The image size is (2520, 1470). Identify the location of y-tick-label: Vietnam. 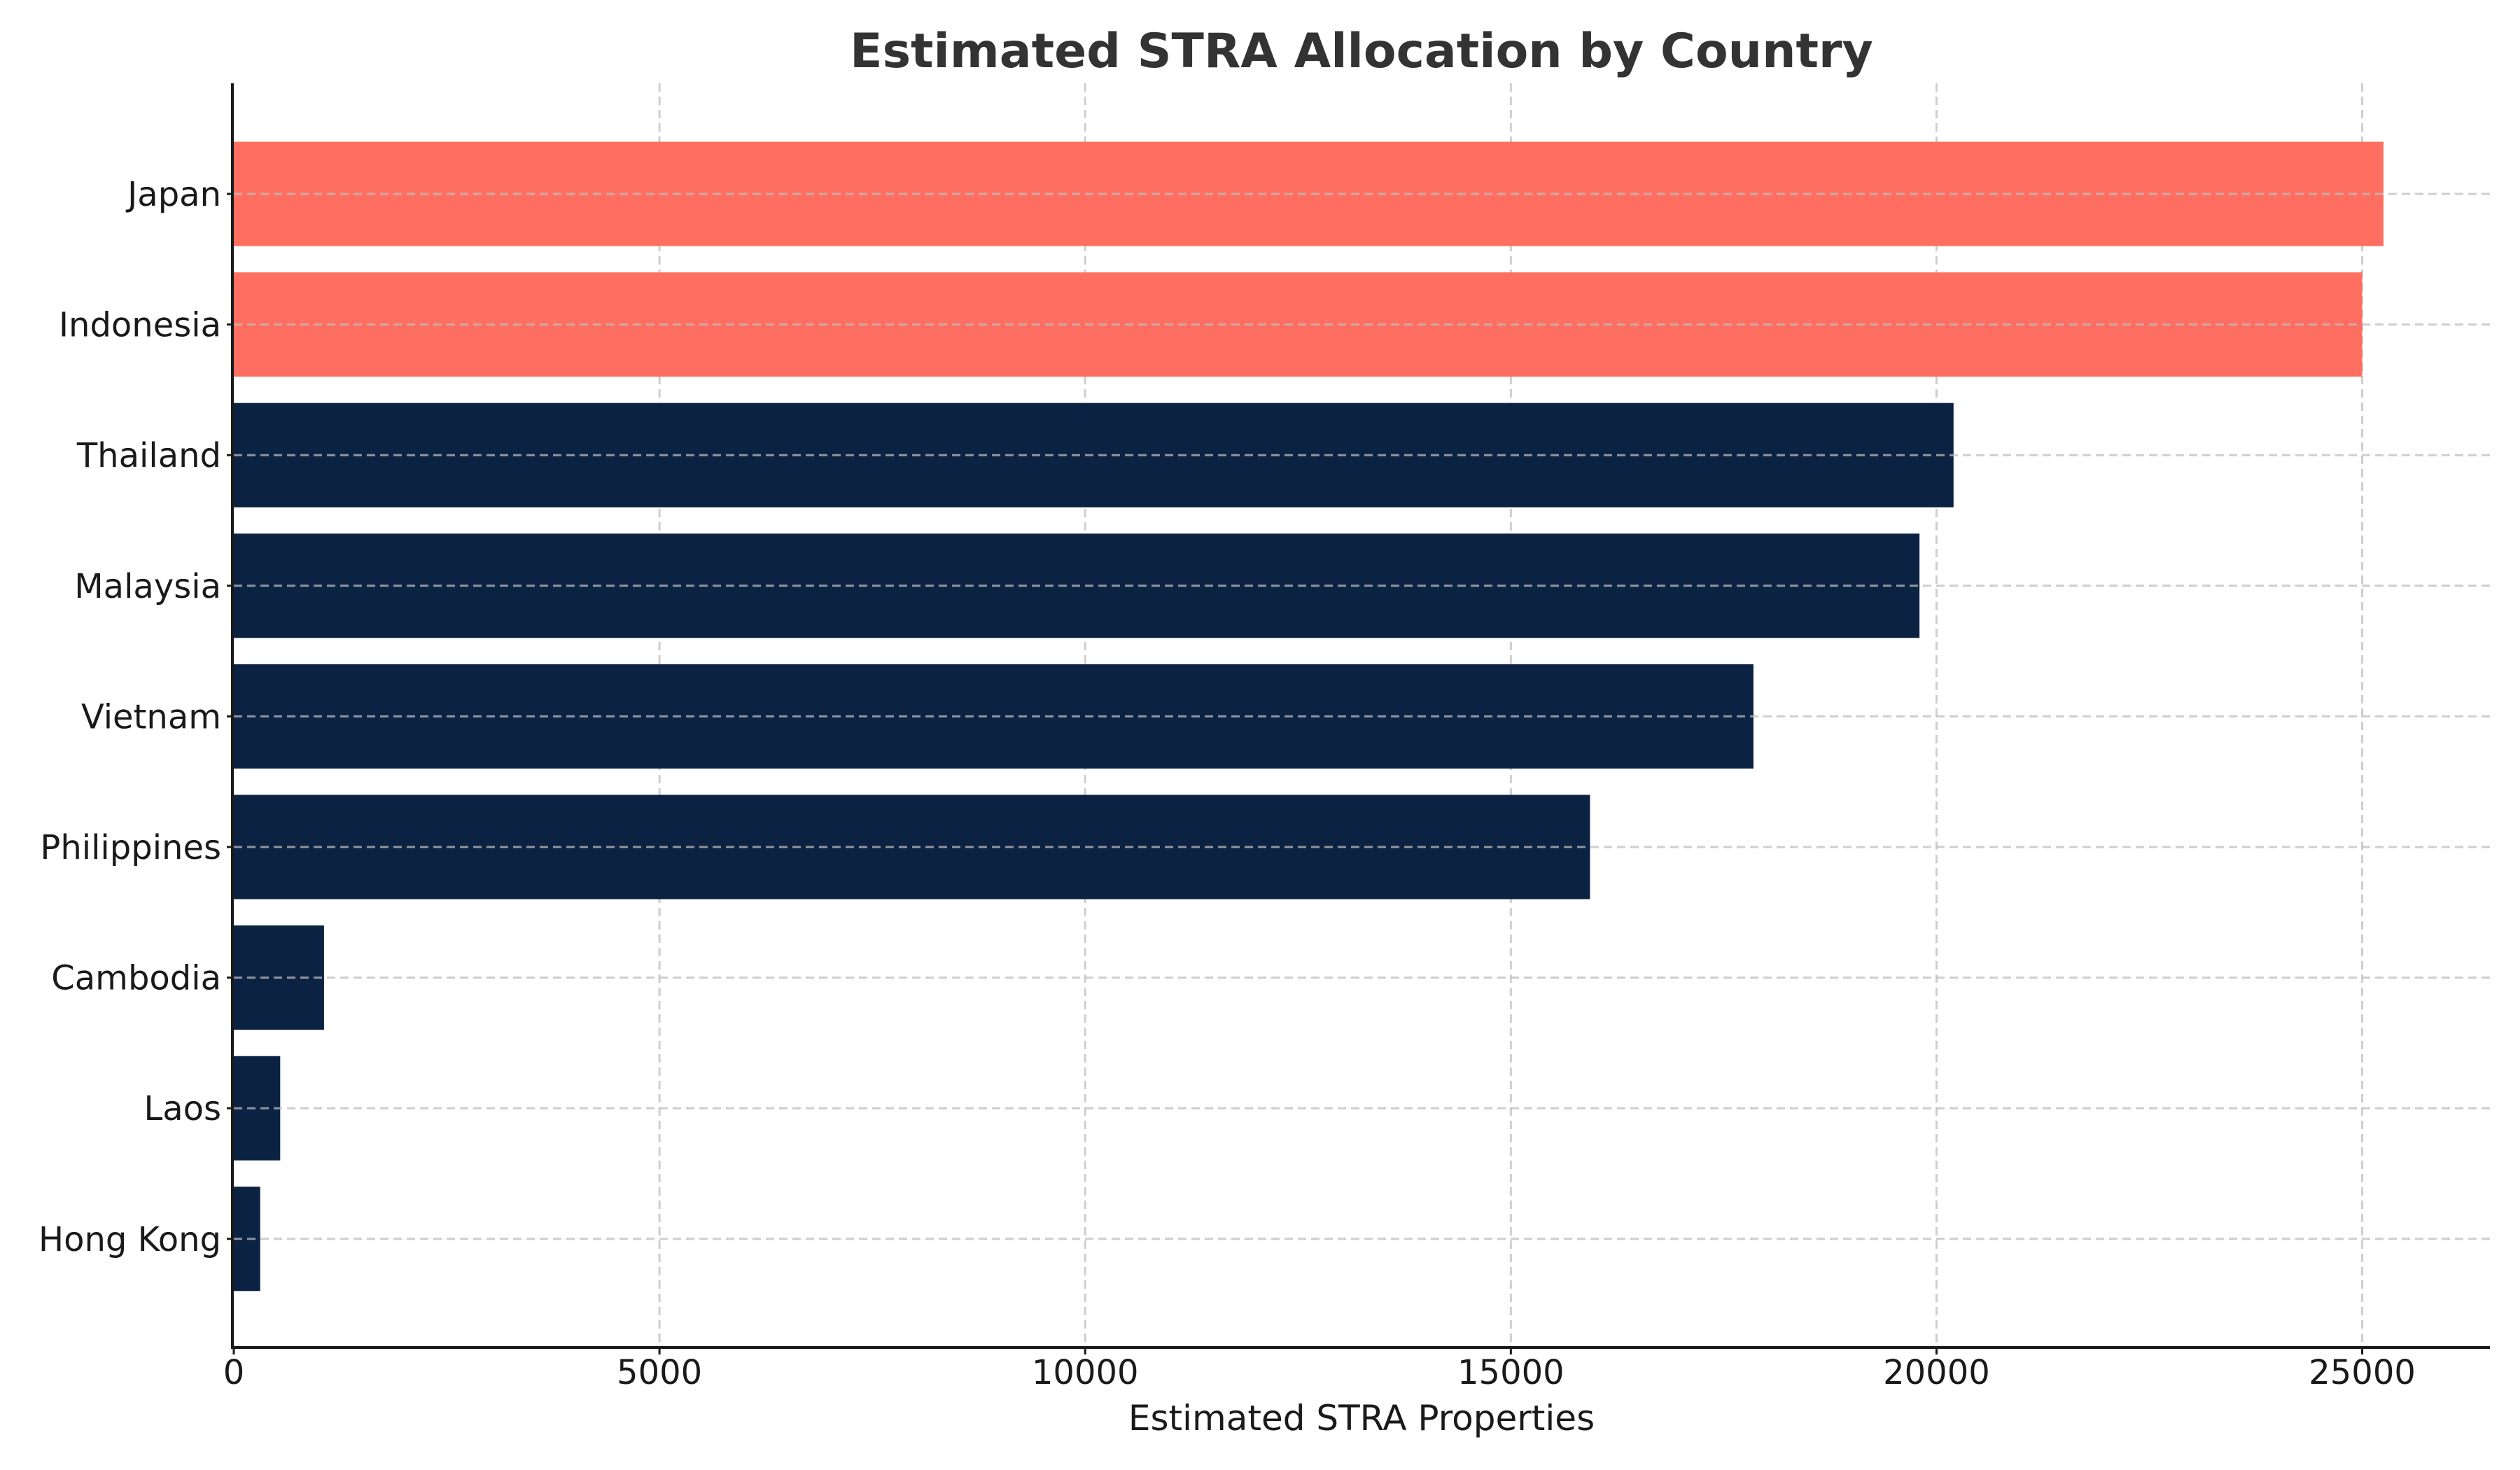
(151, 716).